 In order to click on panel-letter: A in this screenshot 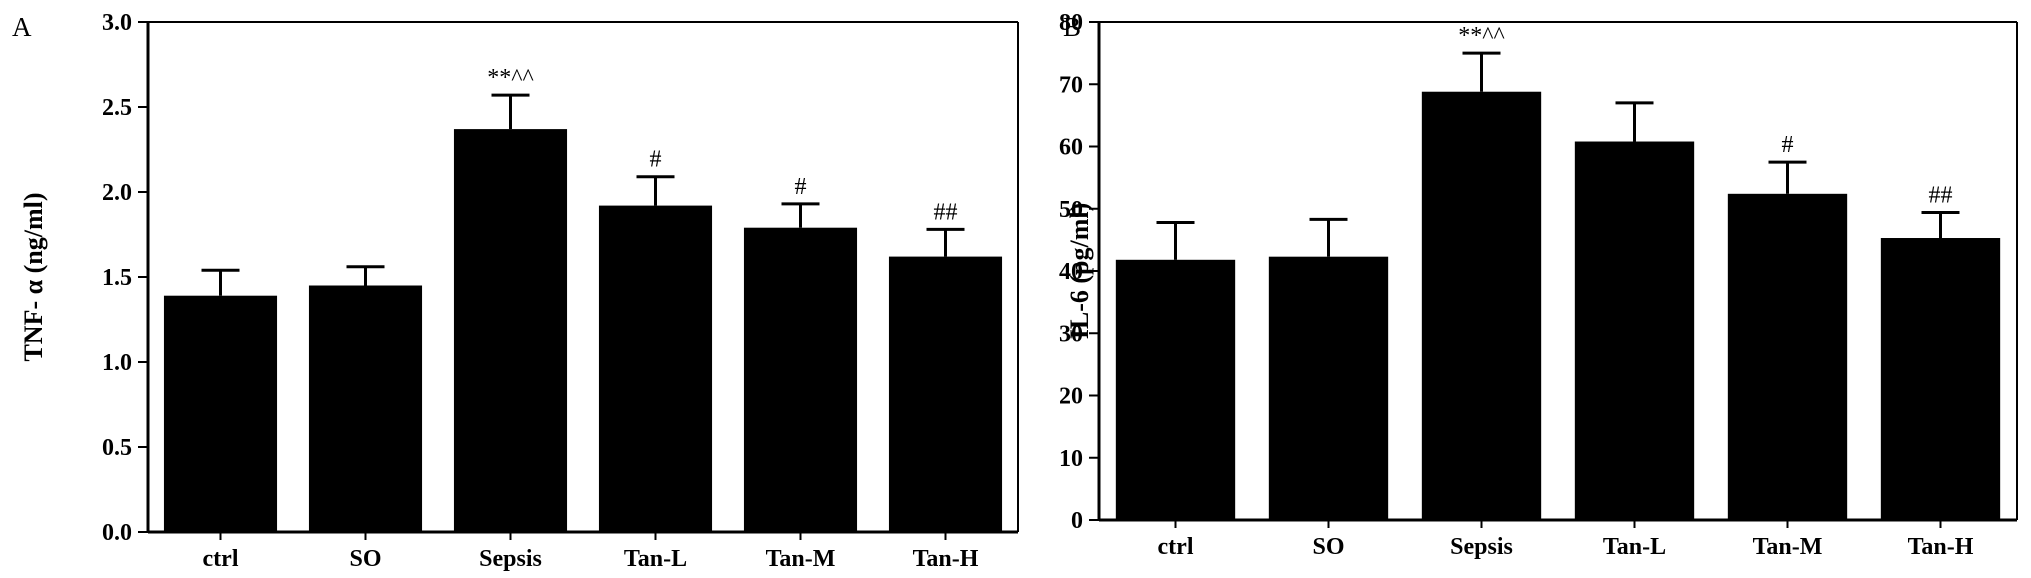, I will do `click(22, 27)`.